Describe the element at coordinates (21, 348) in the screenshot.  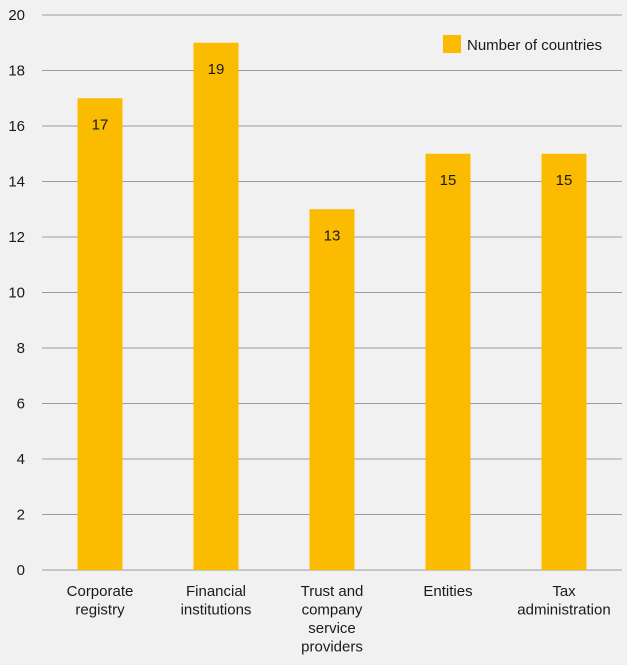
I see `y-tick-label: 8` at that location.